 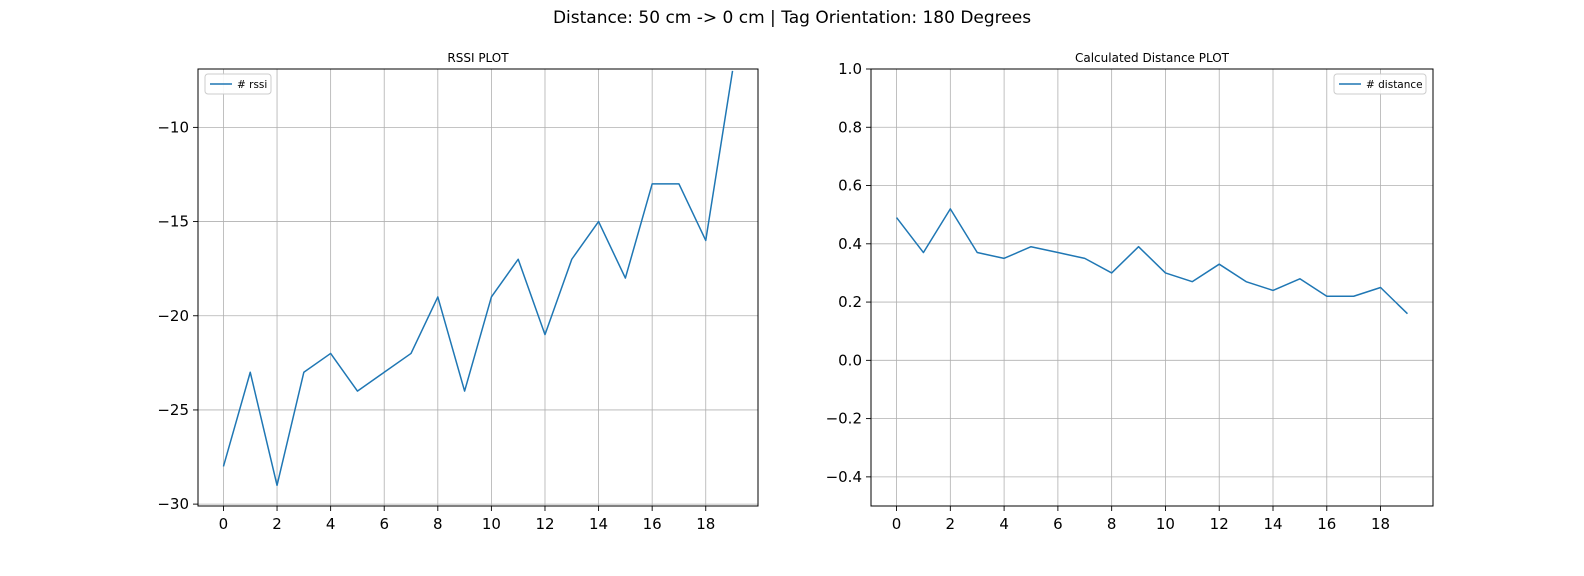 What do you see at coordinates (1394, 85) in the screenshot?
I see `distance-legend-label: # distance` at bounding box center [1394, 85].